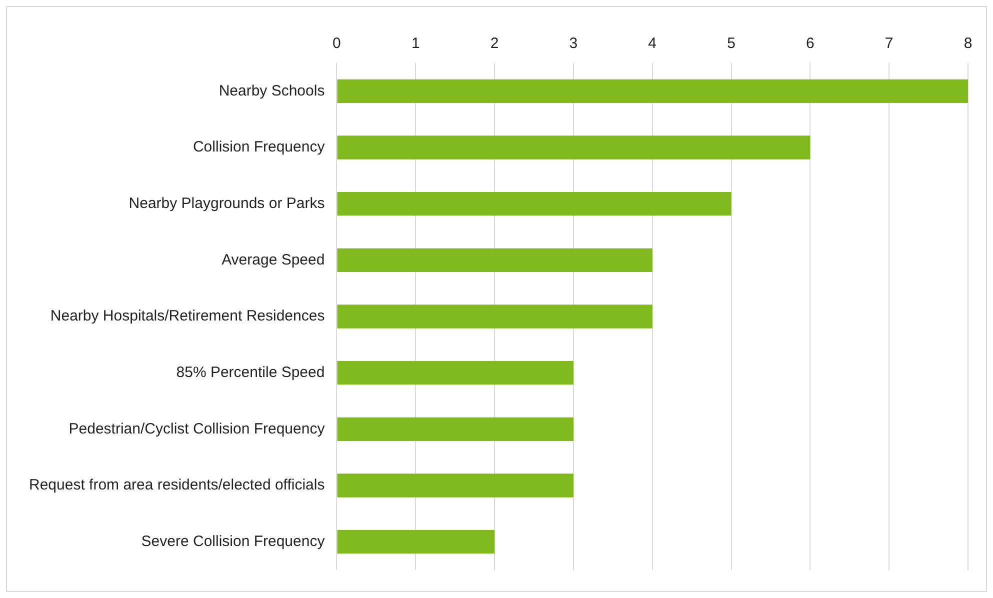 Image resolution: width=993 pixels, height=598 pixels. Describe the element at coordinates (233, 541) in the screenshot. I see `y-tick-label: Severe Collision Frequency` at that location.